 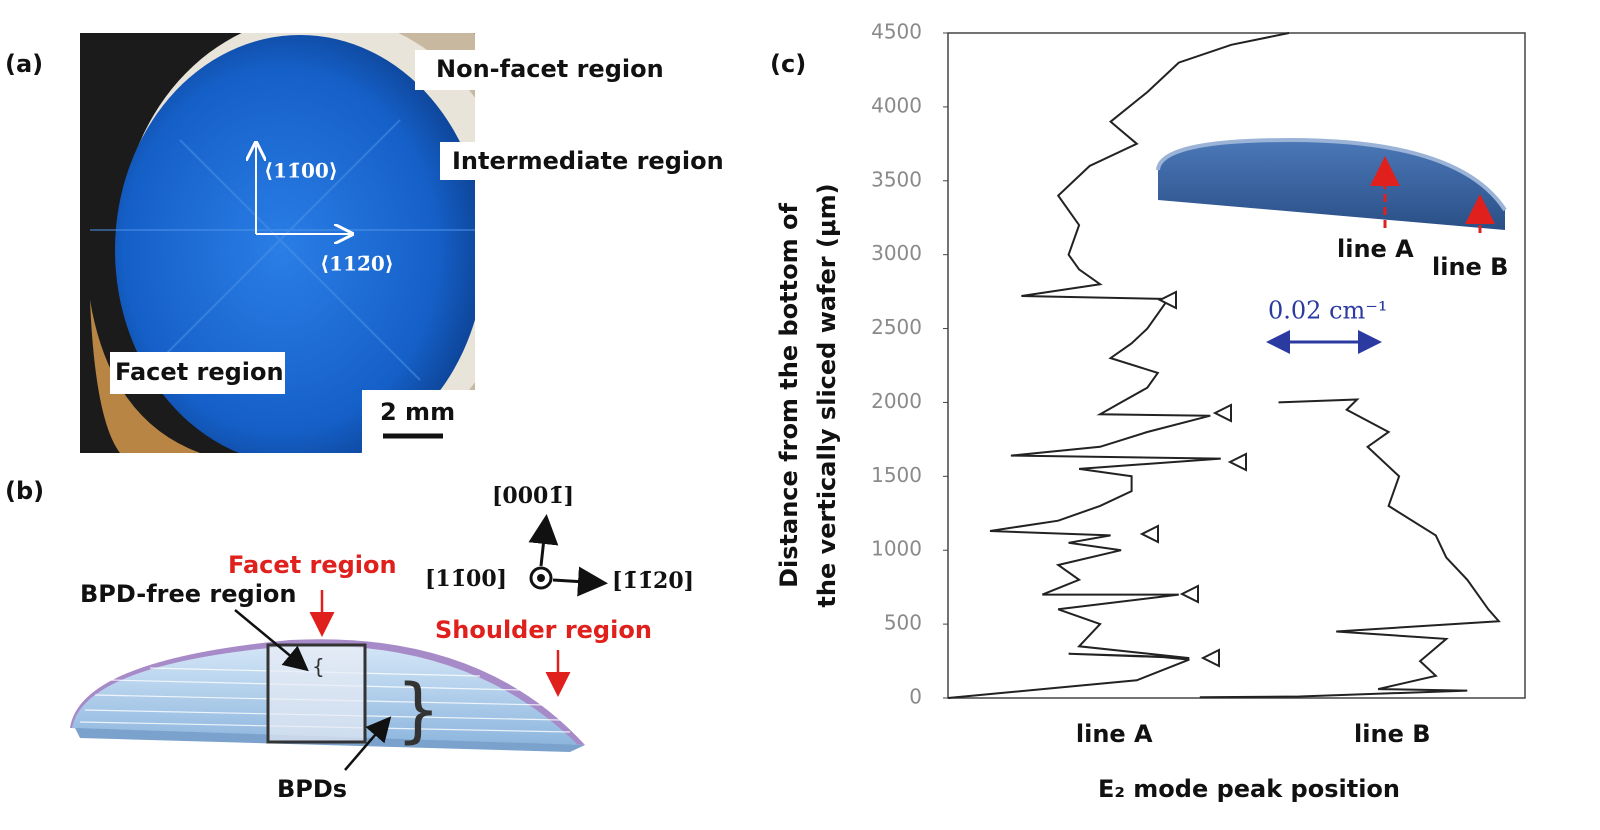 What do you see at coordinates (188, 594) in the screenshot?
I see `label: BPD-free region` at bounding box center [188, 594].